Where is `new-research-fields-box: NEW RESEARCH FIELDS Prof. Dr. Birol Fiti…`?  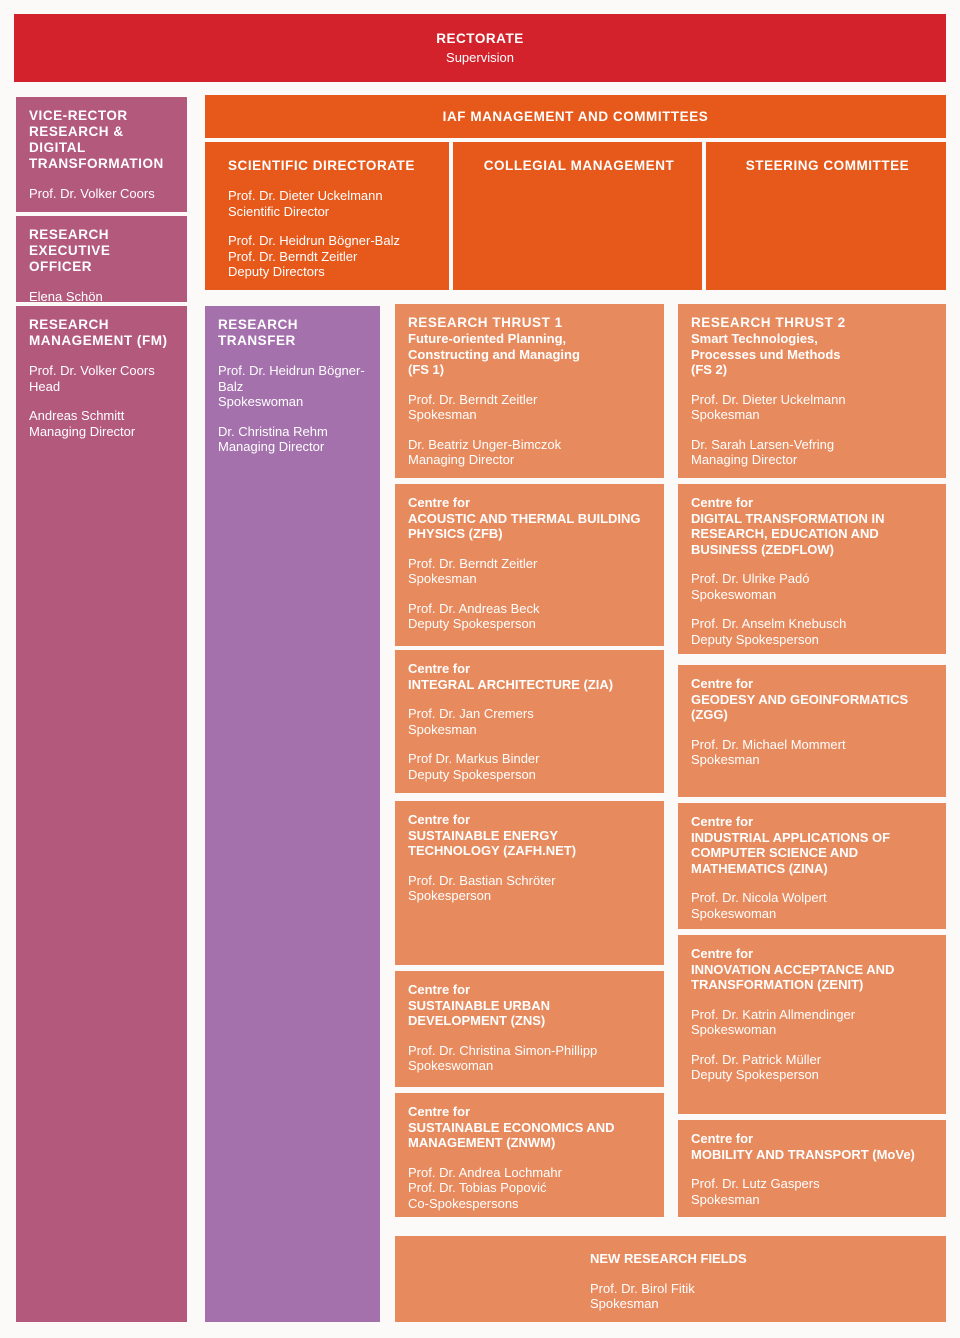 new-research-fields-box: NEW RESEARCH FIELDS Prof. Dr. Birol Fiti… is located at coordinates (670, 1279).